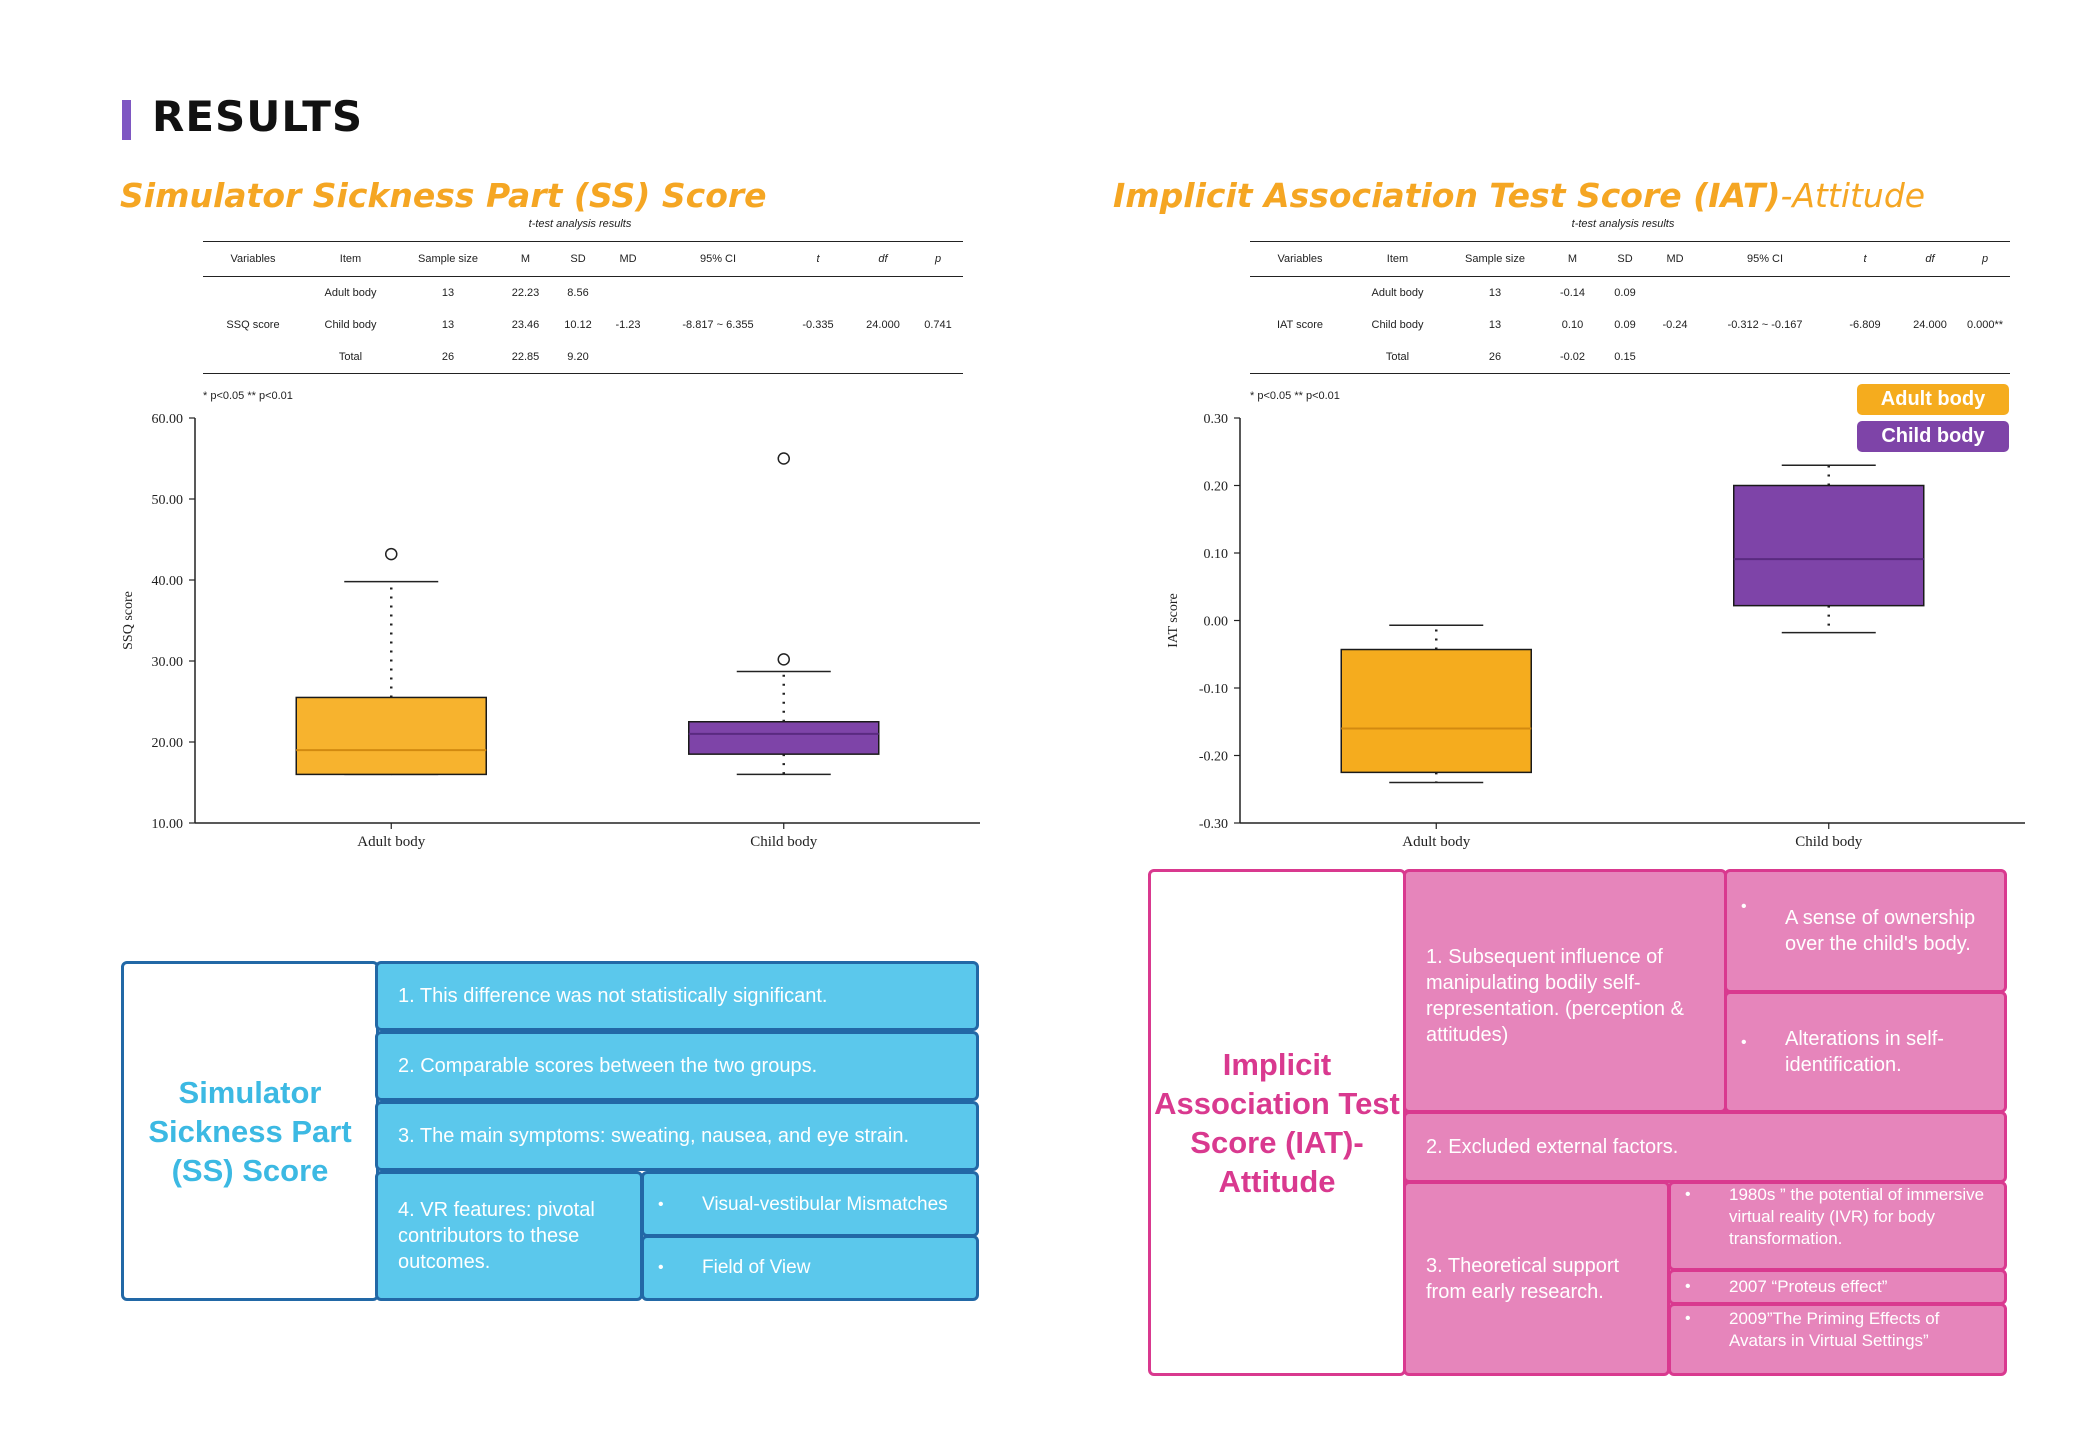 This screenshot has height=1440, width=2079. What do you see at coordinates (1865, 325) in the screenshot?
I see `table-cell: -6.809` at bounding box center [1865, 325].